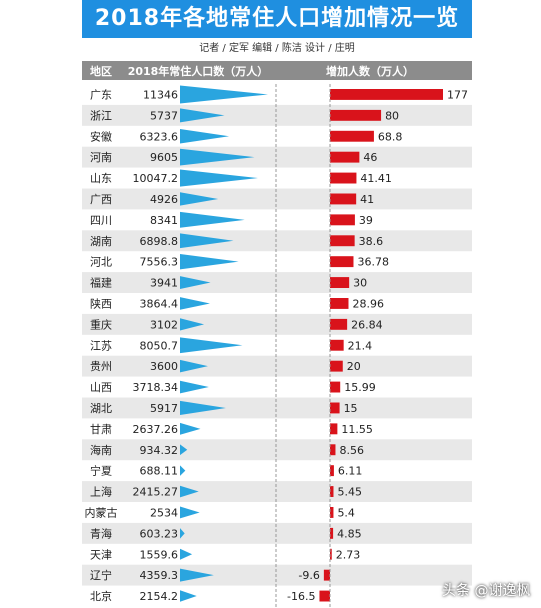 Image resolution: width=541 pixels, height=608 pixels. What do you see at coordinates (366, 220) in the screenshot?
I see `increase-label: 39` at bounding box center [366, 220].